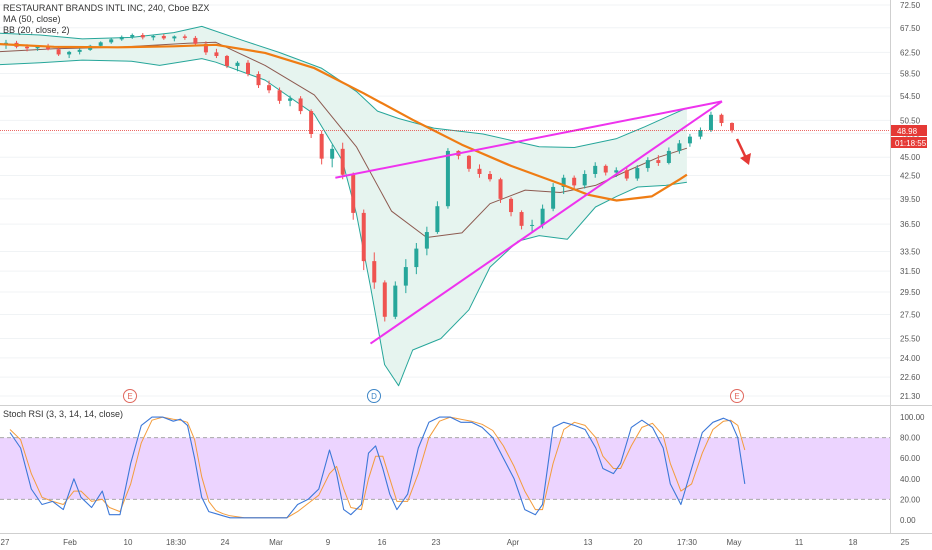 This screenshot has height=550, width=932. I want to click on stoch-tick-label: 40.00, so click(910, 479).